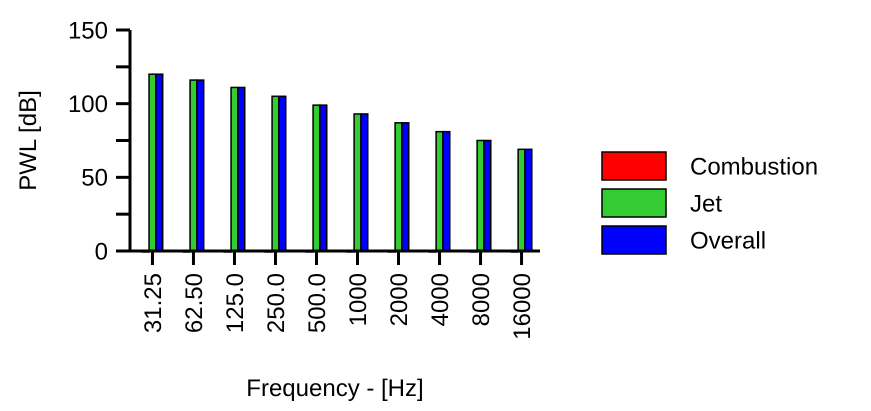 This screenshot has height=411, width=871. I want to click on x-tick-label: 4000, so click(440, 299).